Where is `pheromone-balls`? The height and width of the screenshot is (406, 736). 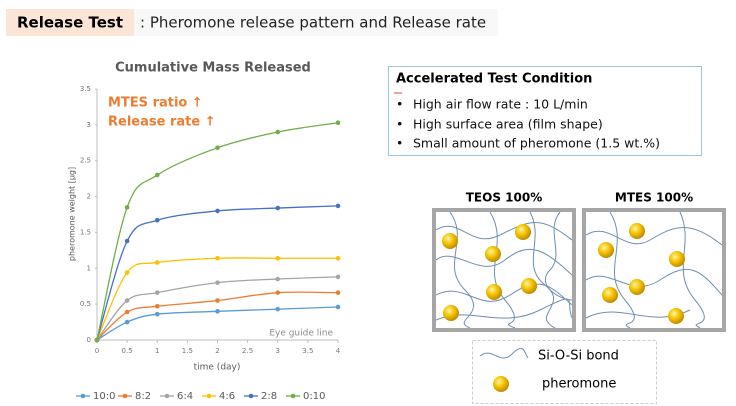
pheromone-balls is located at coordinates (563, 273).